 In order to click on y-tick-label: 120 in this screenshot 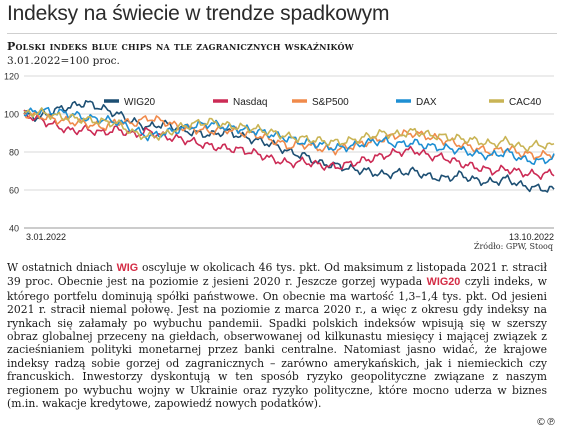, I will do `click(11, 77)`.